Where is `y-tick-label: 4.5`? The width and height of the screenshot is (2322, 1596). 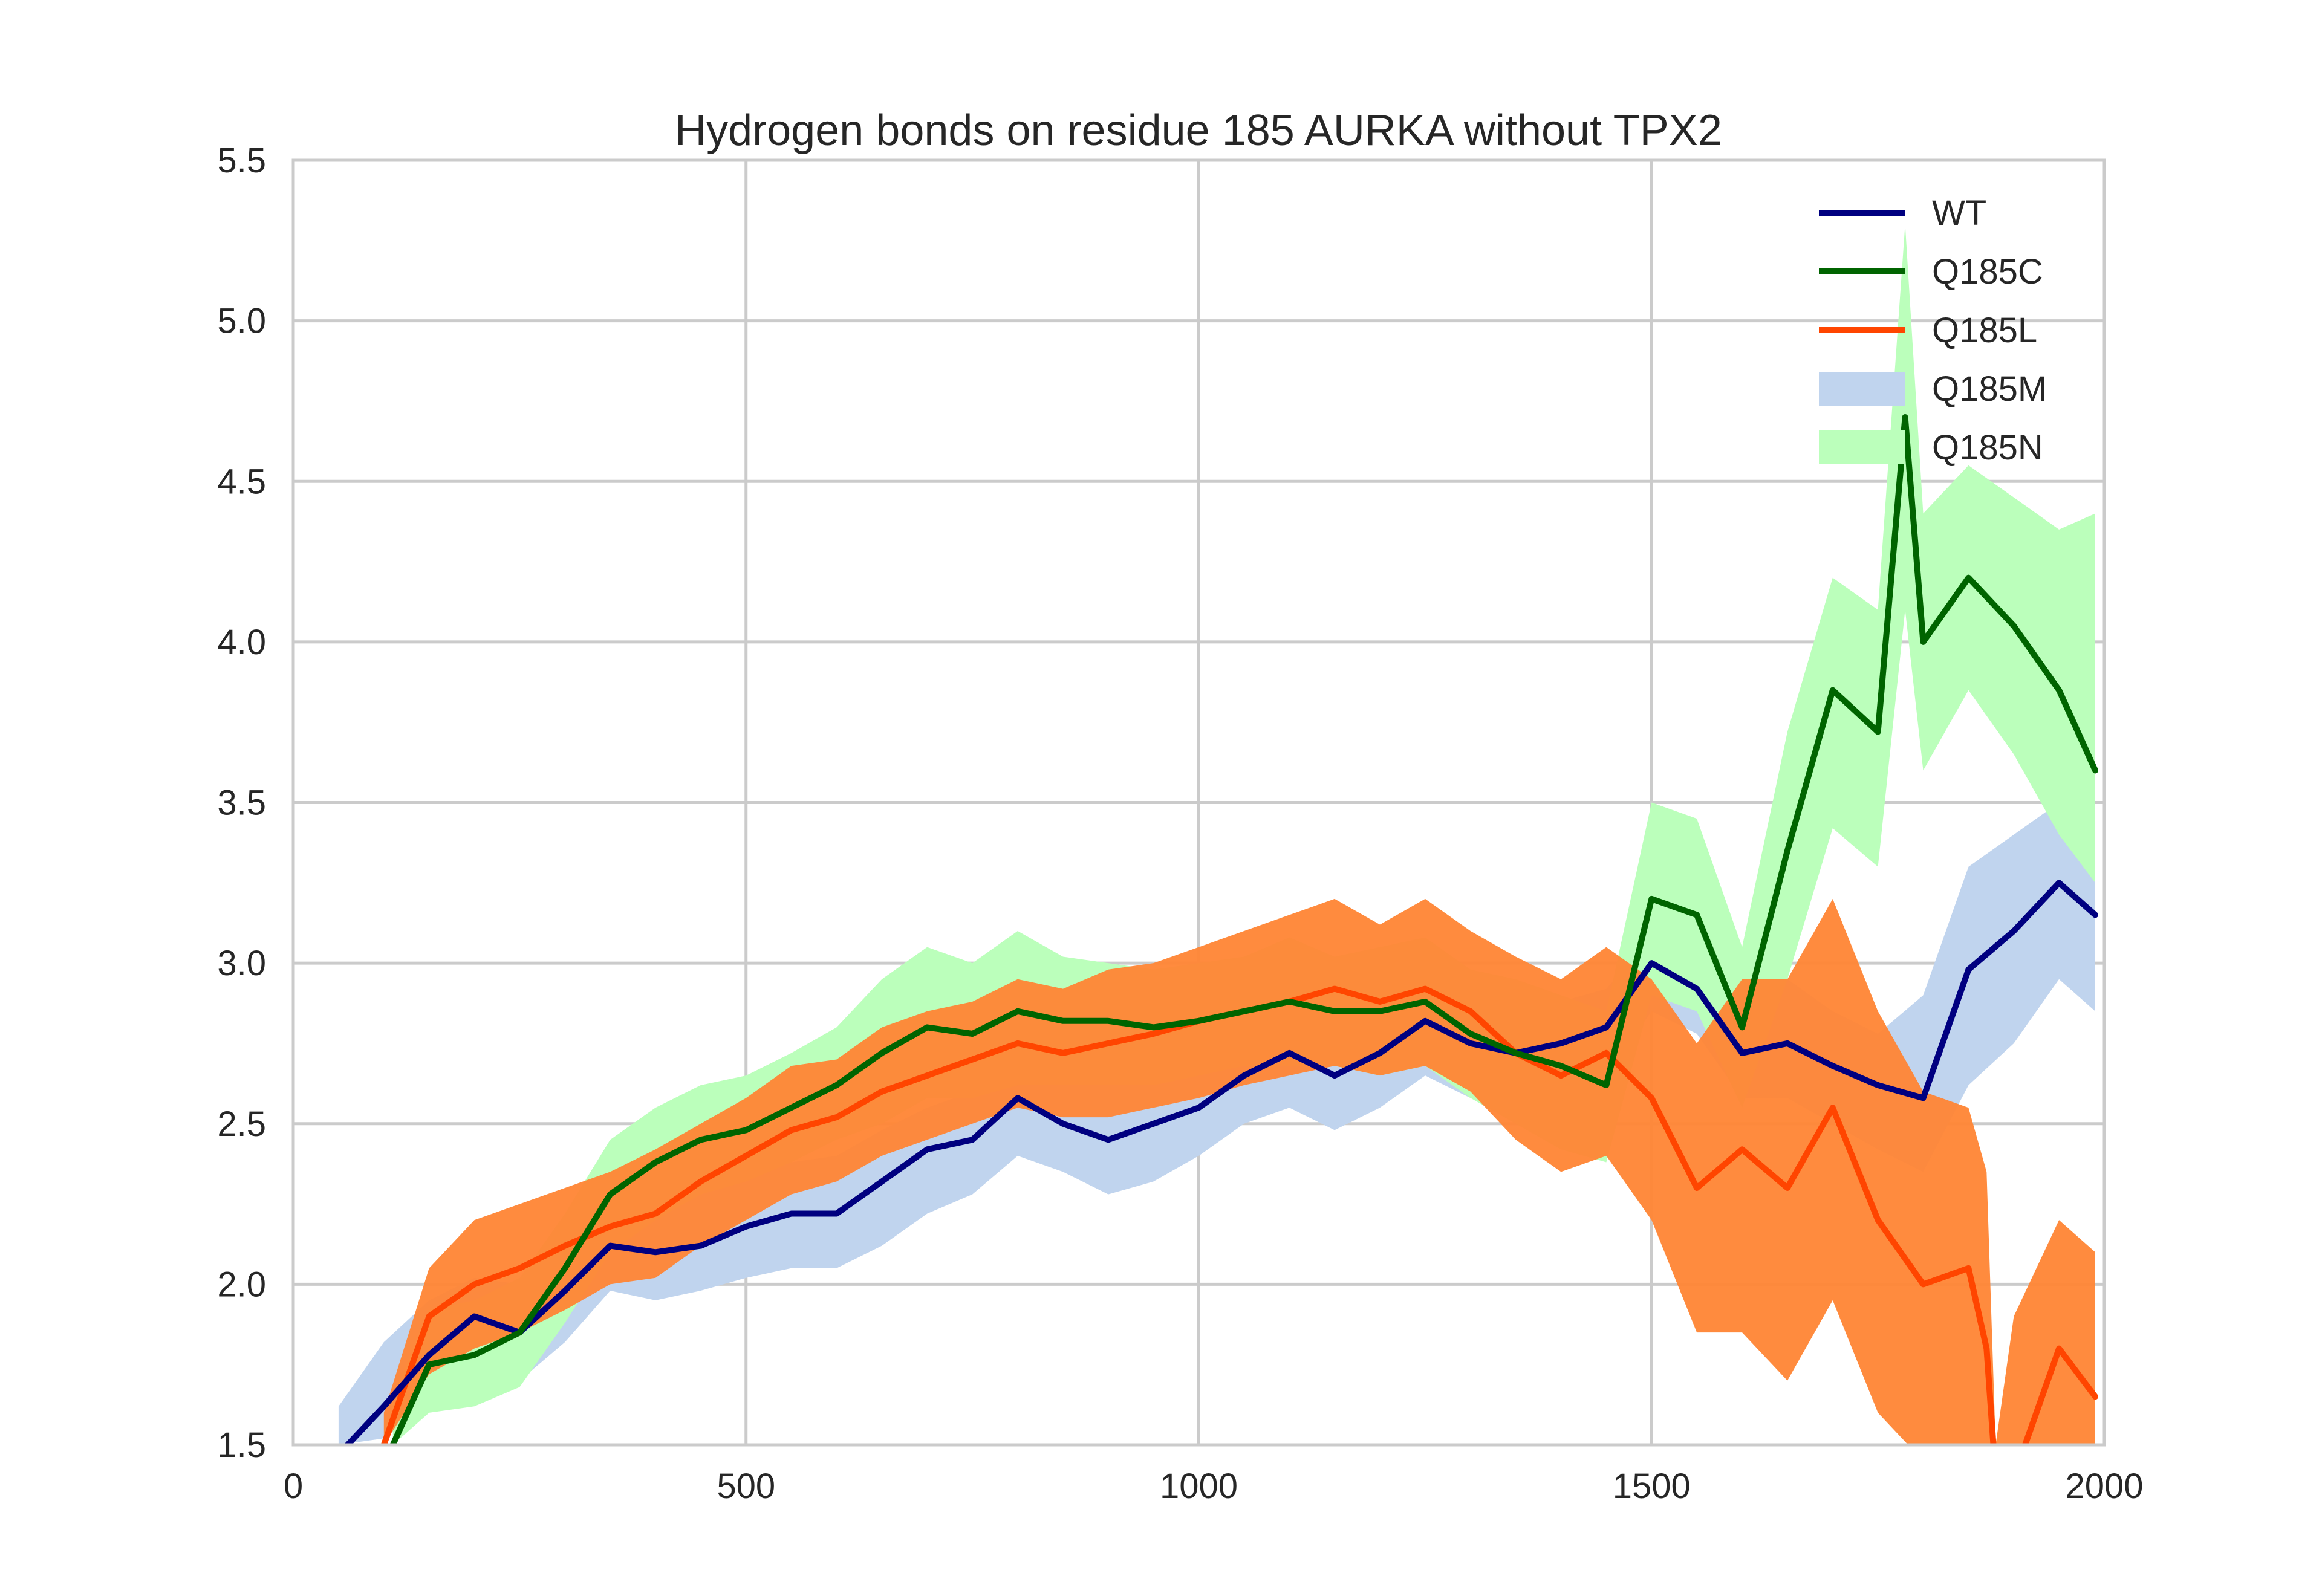 y-tick-label: 4.5 is located at coordinates (241, 481).